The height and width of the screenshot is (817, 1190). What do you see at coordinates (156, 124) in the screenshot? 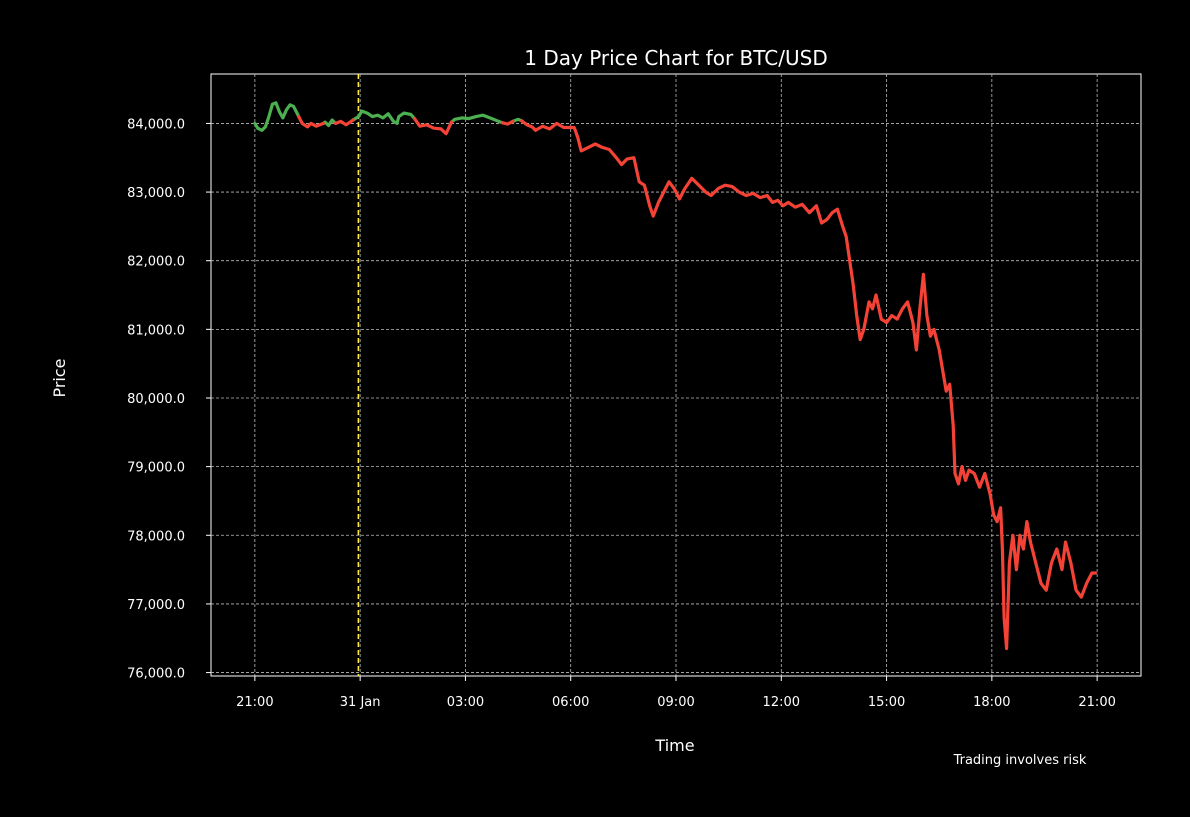
I see `y-tick-label: 84,000.0` at bounding box center [156, 124].